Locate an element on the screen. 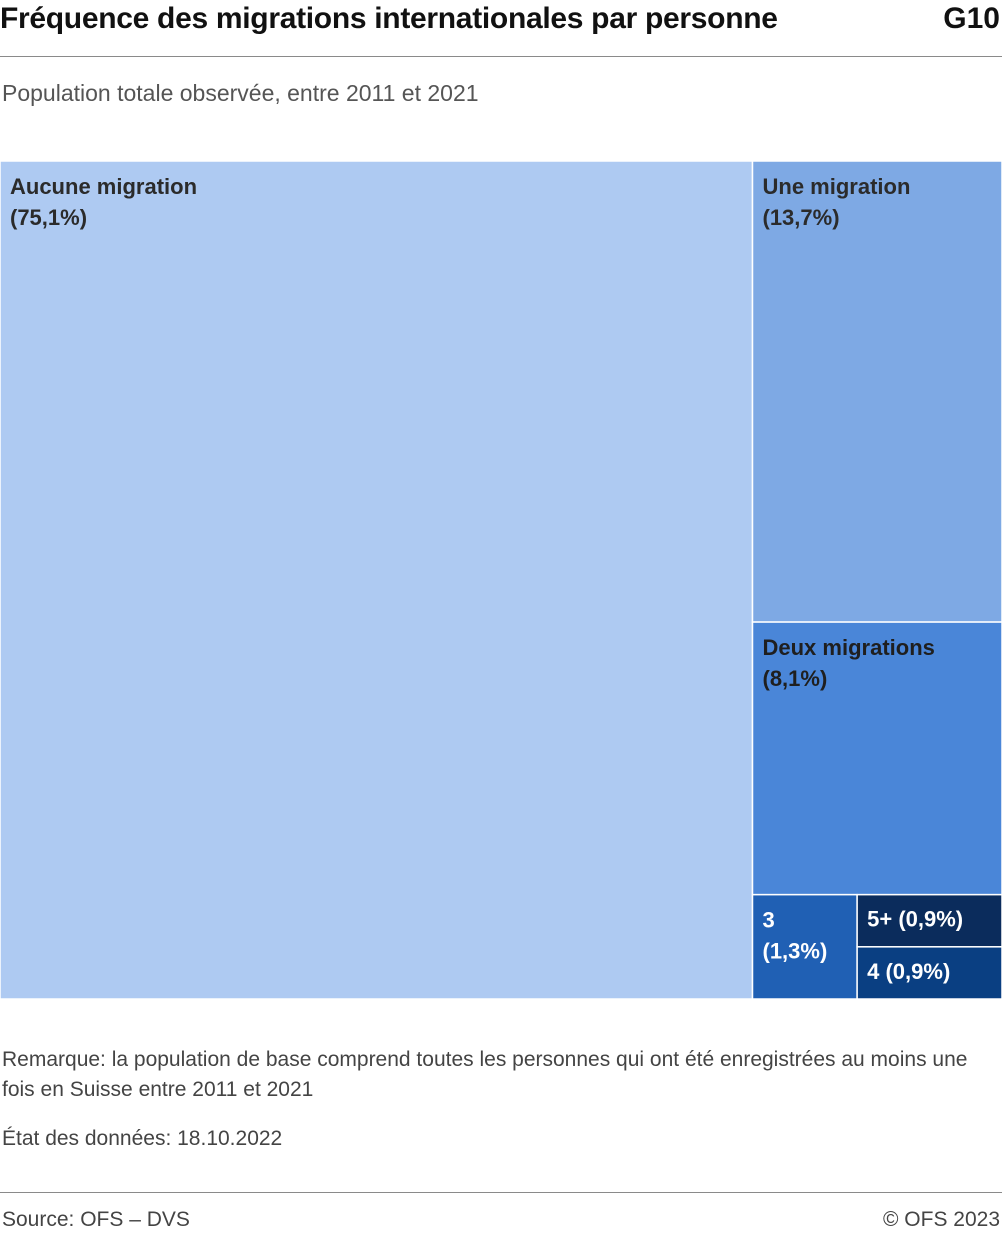 This screenshot has height=1235, width=1002. treemap-label-une-migration-name: Une migration is located at coordinates (837, 186).